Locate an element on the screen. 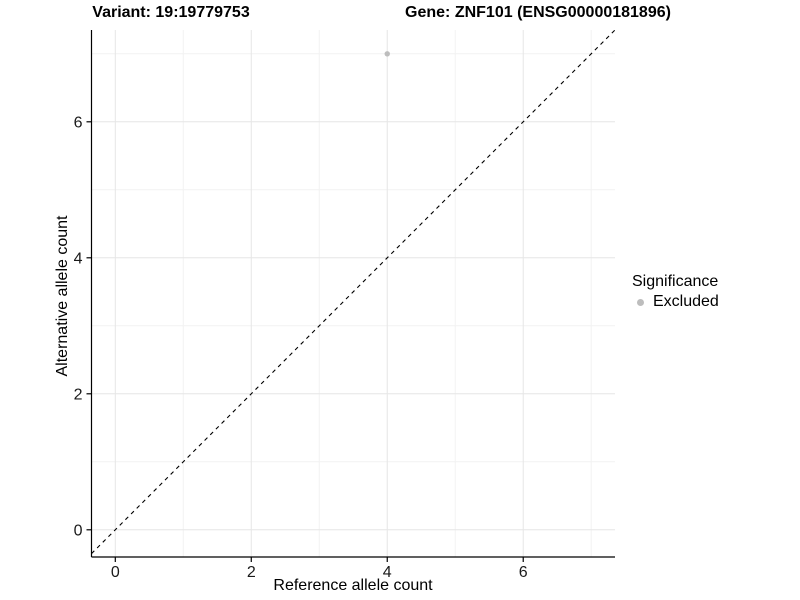 The image size is (800, 600). x-tick-label: 2 is located at coordinates (251, 572).